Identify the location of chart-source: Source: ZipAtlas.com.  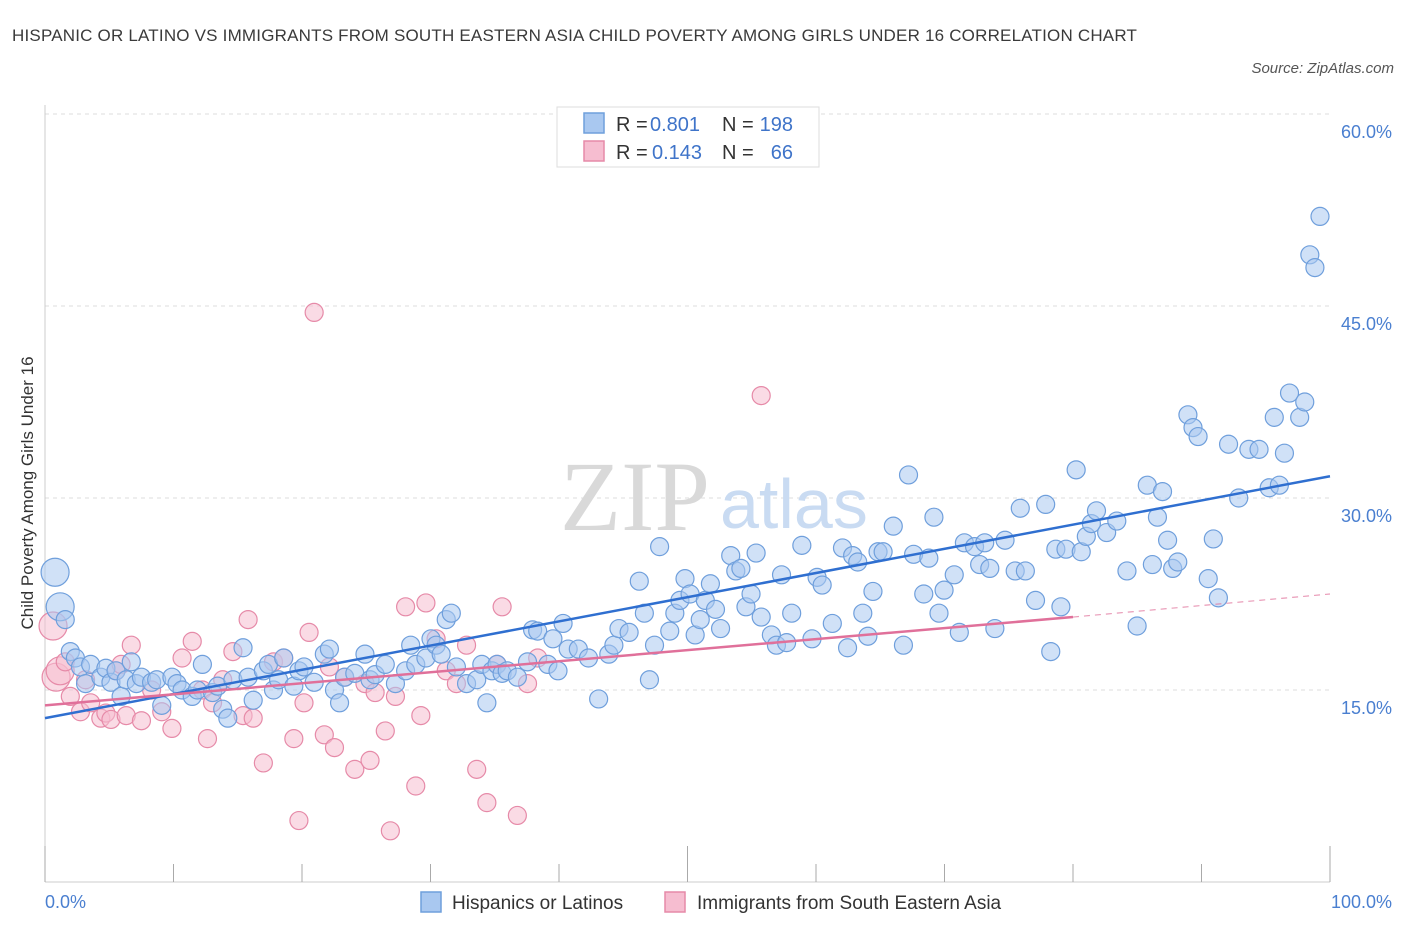
(1322, 68).